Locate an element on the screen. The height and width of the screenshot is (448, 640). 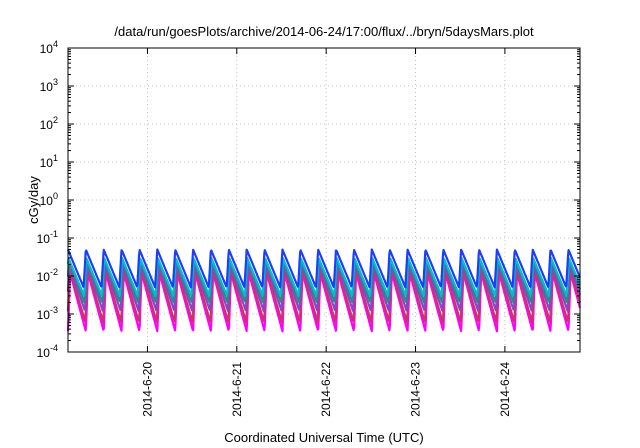
x-axis-label: Coordinated Universal Time (UTC) is located at coordinates (323, 437).